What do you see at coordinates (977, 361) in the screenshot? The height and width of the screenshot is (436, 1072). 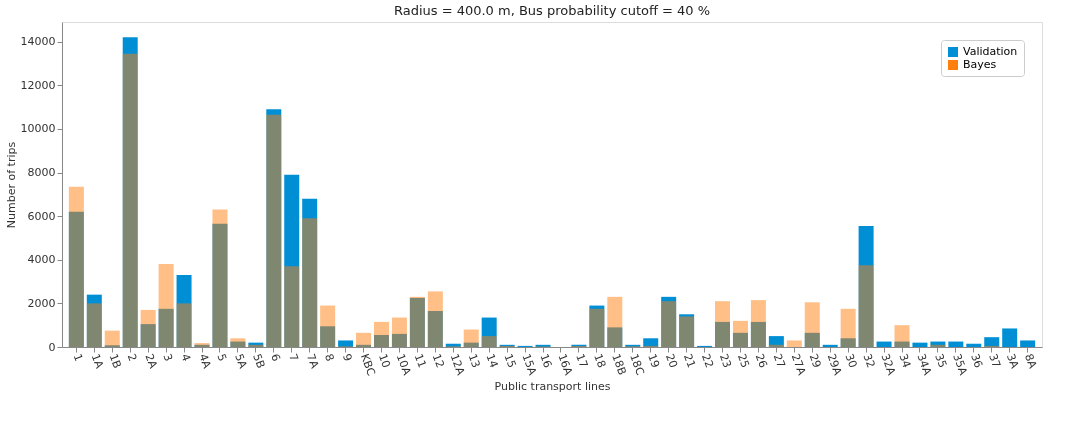 I see `x-tick-label: 36` at bounding box center [977, 361].